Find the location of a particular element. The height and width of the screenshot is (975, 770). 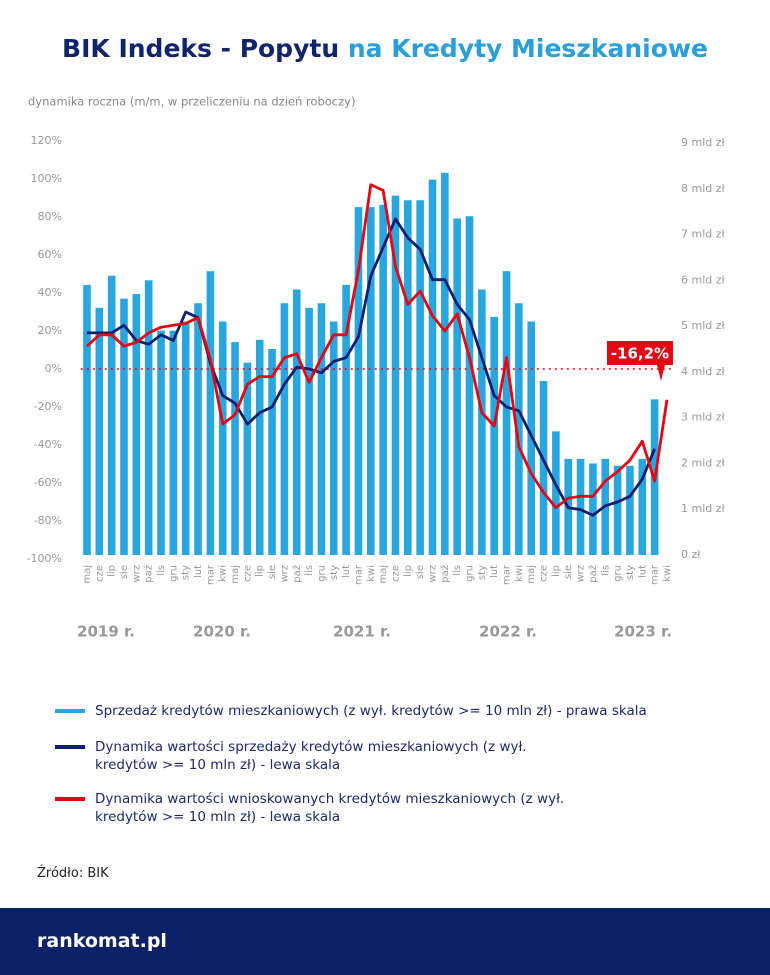

value-label: -16,2% is located at coordinates (639, 361).